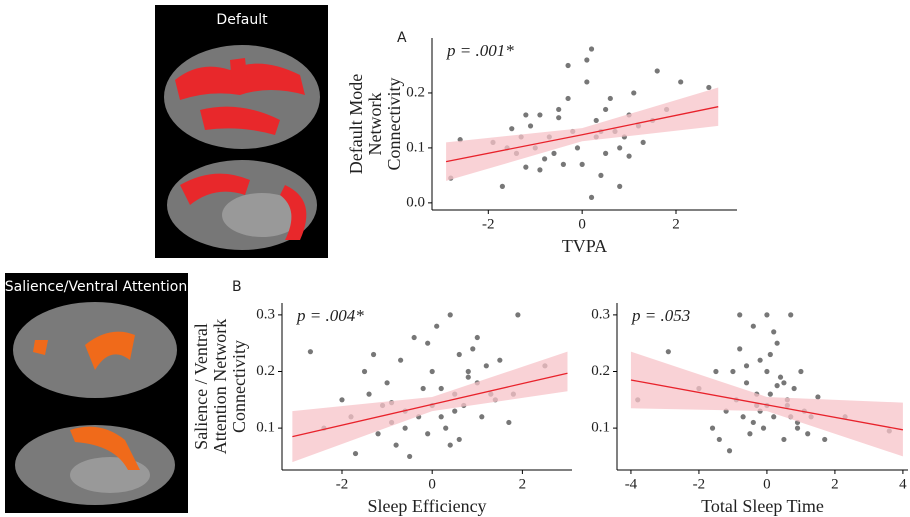 The width and height of the screenshot is (910, 517). What do you see at coordinates (762, 506) in the screenshot?
I see `x-axis-label: Total Sleep Time` at bounding box center [762, 506].